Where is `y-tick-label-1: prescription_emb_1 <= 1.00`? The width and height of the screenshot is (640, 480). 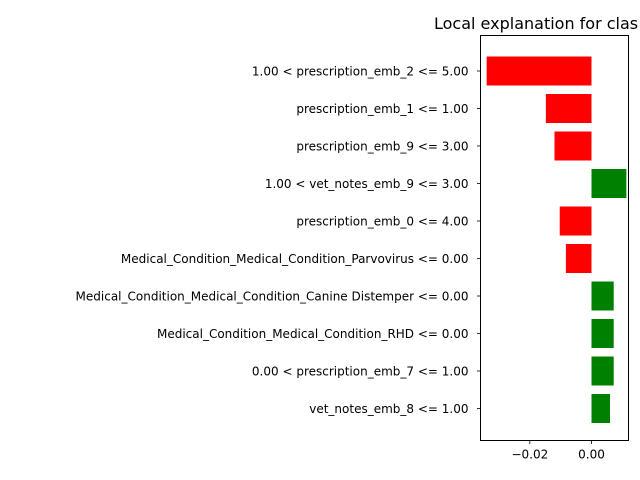
y-tick-label-1: prescription_emb_1 <= 1.00 is located at coordinates (382, 109).